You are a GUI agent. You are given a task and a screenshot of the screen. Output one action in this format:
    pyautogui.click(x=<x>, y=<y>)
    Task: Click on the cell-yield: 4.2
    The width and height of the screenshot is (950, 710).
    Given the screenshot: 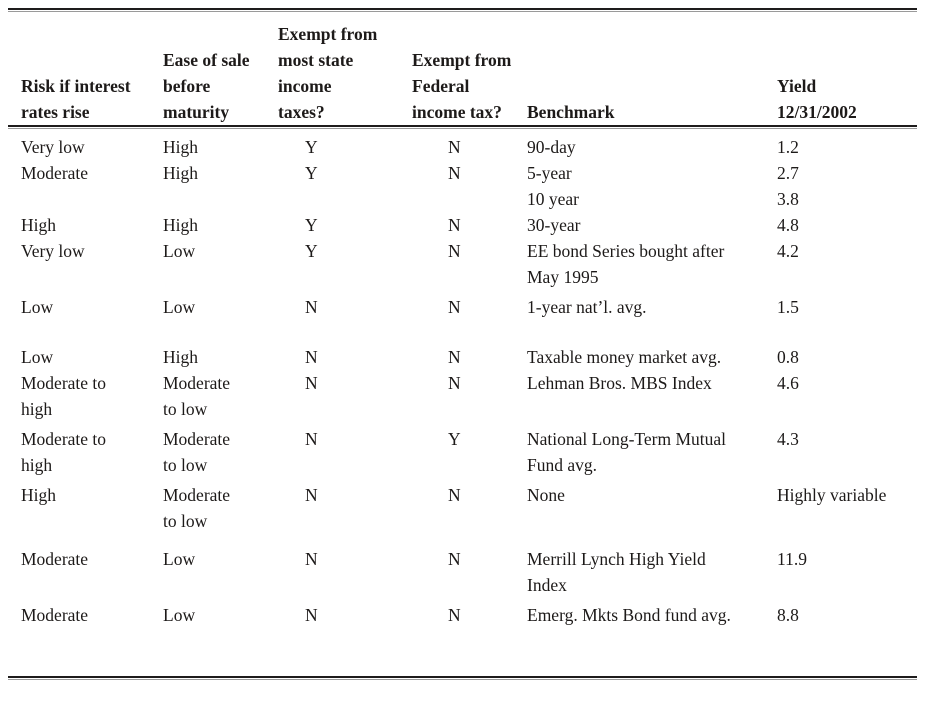 What is the action you would take?
    pyautogui.click(x=788, y=251)
    